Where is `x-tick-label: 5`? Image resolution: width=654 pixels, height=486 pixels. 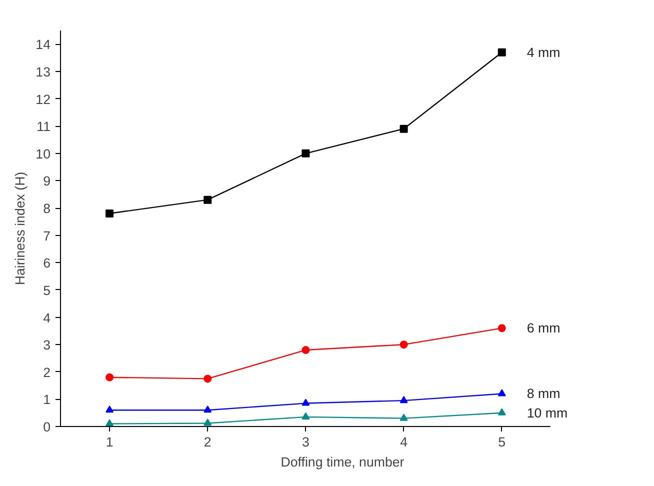 x-tick-label: 5 is located at coordinates (502, 442).